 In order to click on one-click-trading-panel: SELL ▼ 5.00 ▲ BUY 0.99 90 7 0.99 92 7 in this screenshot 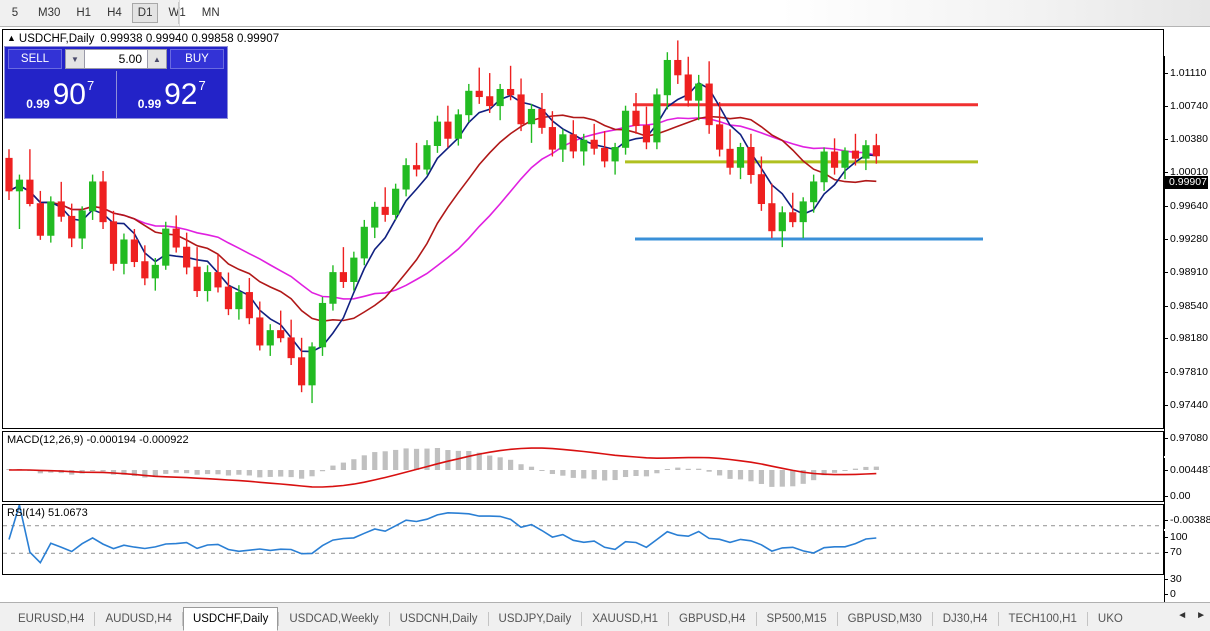, I will do `click(116, 82)`.